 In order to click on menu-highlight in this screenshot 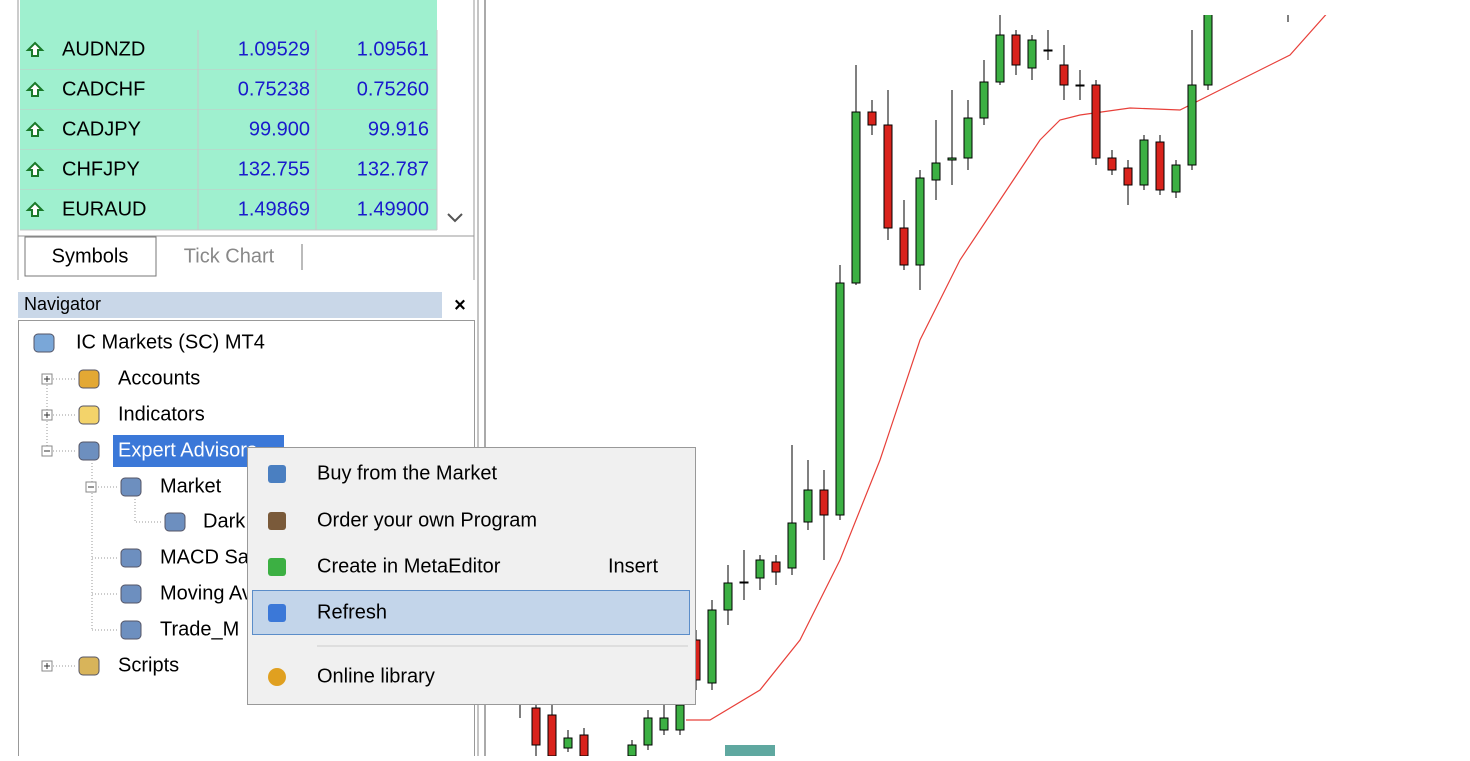, I will do `click(471, 612)`.